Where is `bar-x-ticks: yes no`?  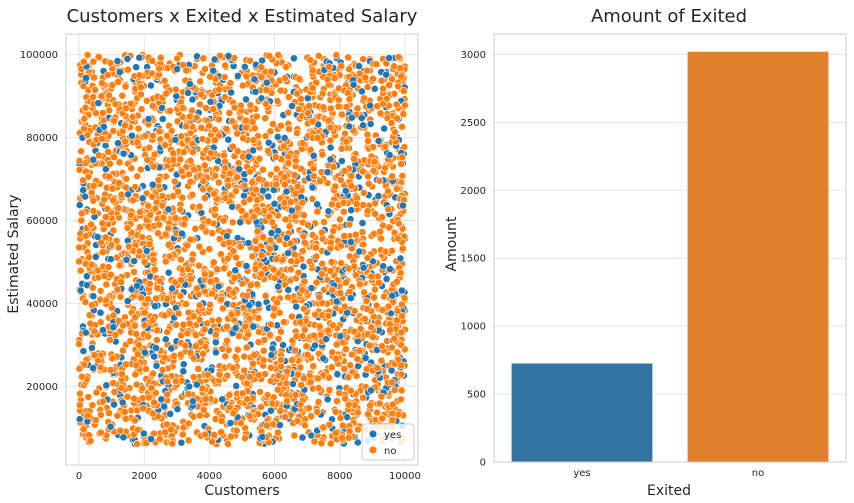 bar-x-ticks: yes no is located at coordinates (668, 473).